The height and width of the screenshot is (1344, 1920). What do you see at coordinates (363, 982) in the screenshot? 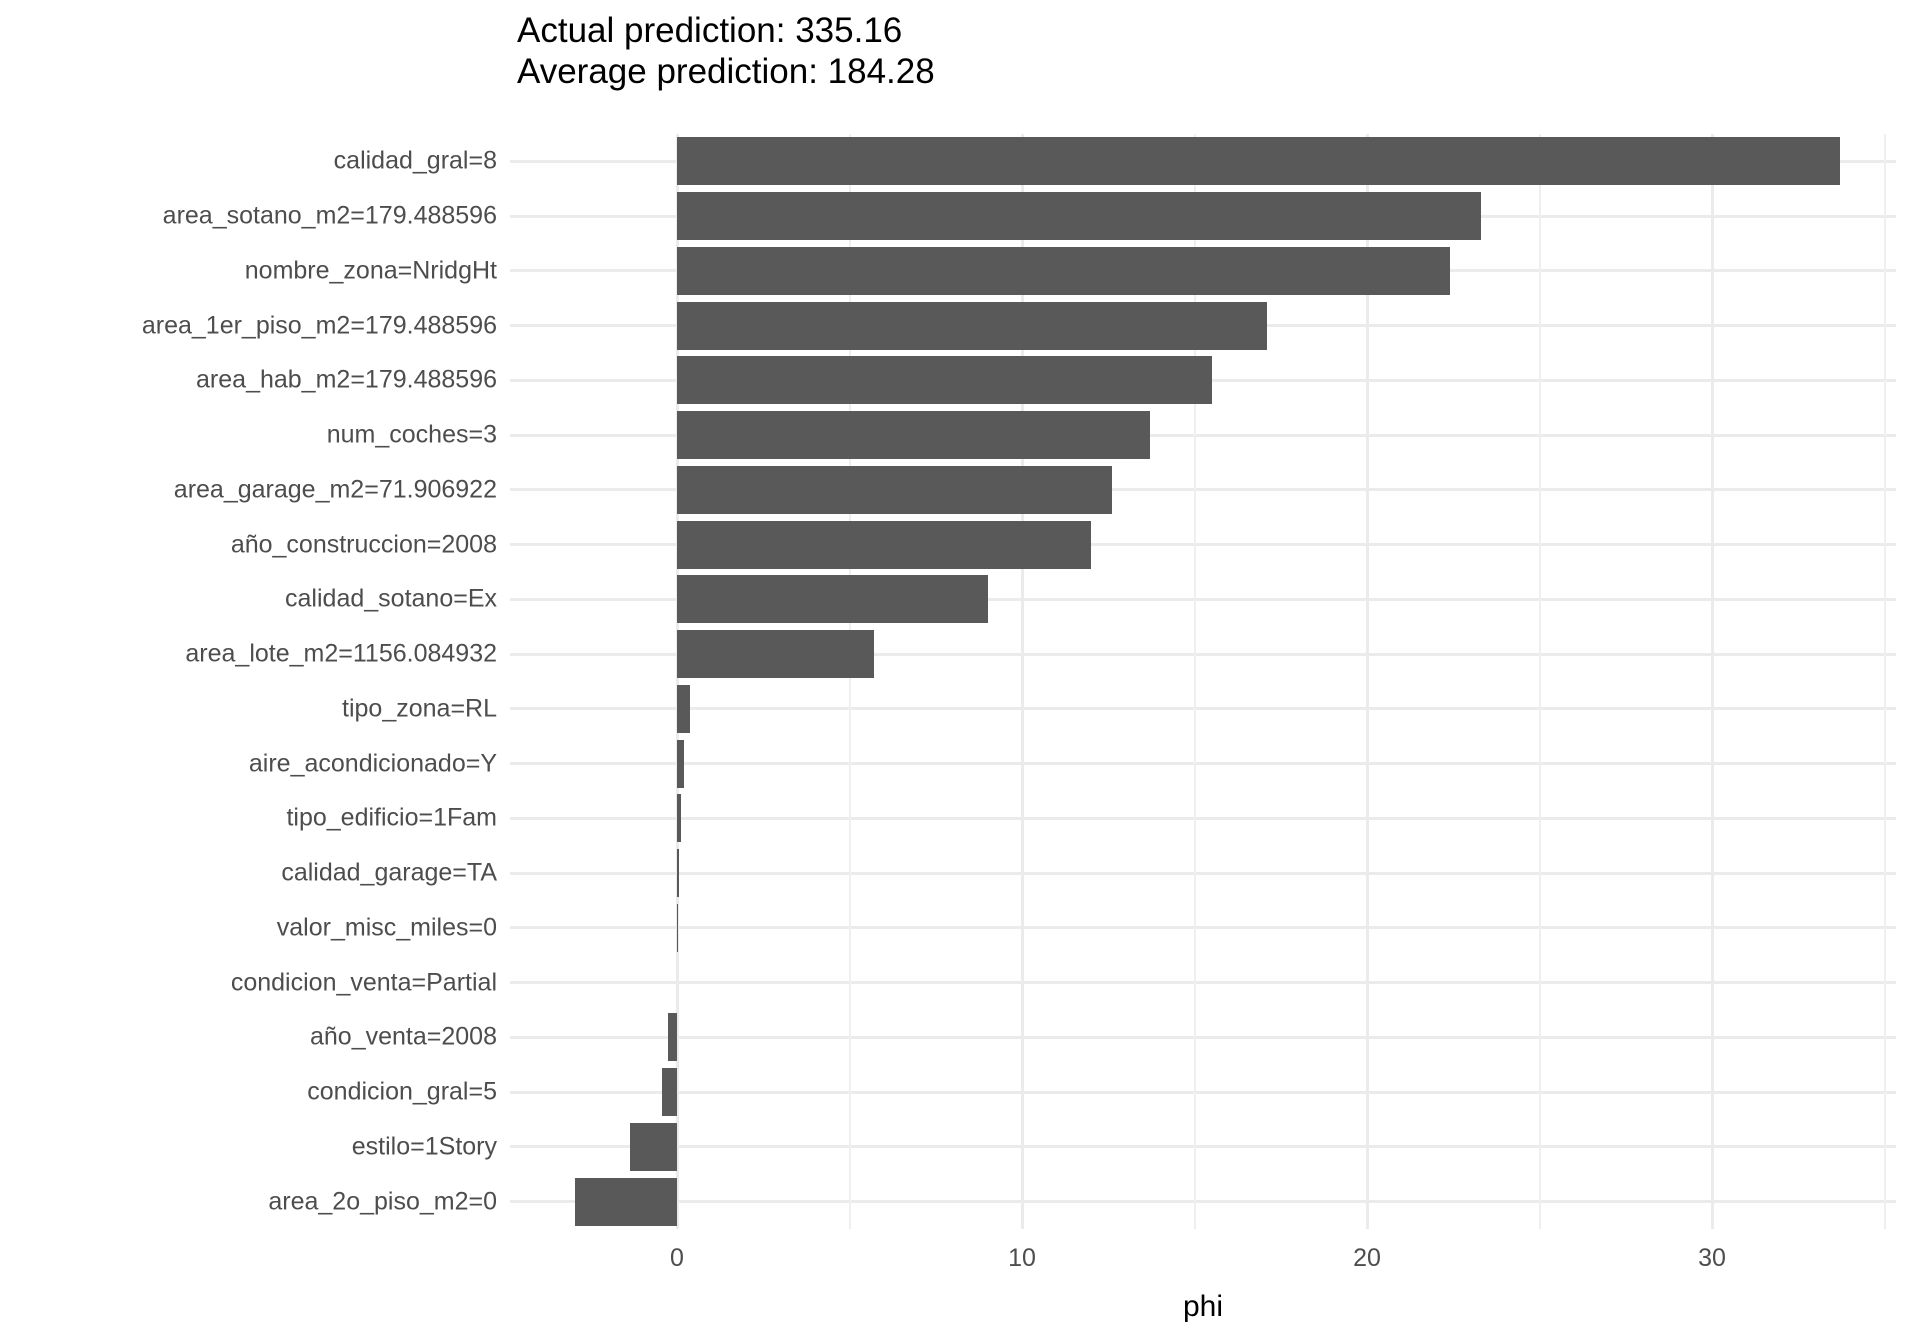
I see `category-label: condicion_venta=Partial` at bounding box center [363, 982].